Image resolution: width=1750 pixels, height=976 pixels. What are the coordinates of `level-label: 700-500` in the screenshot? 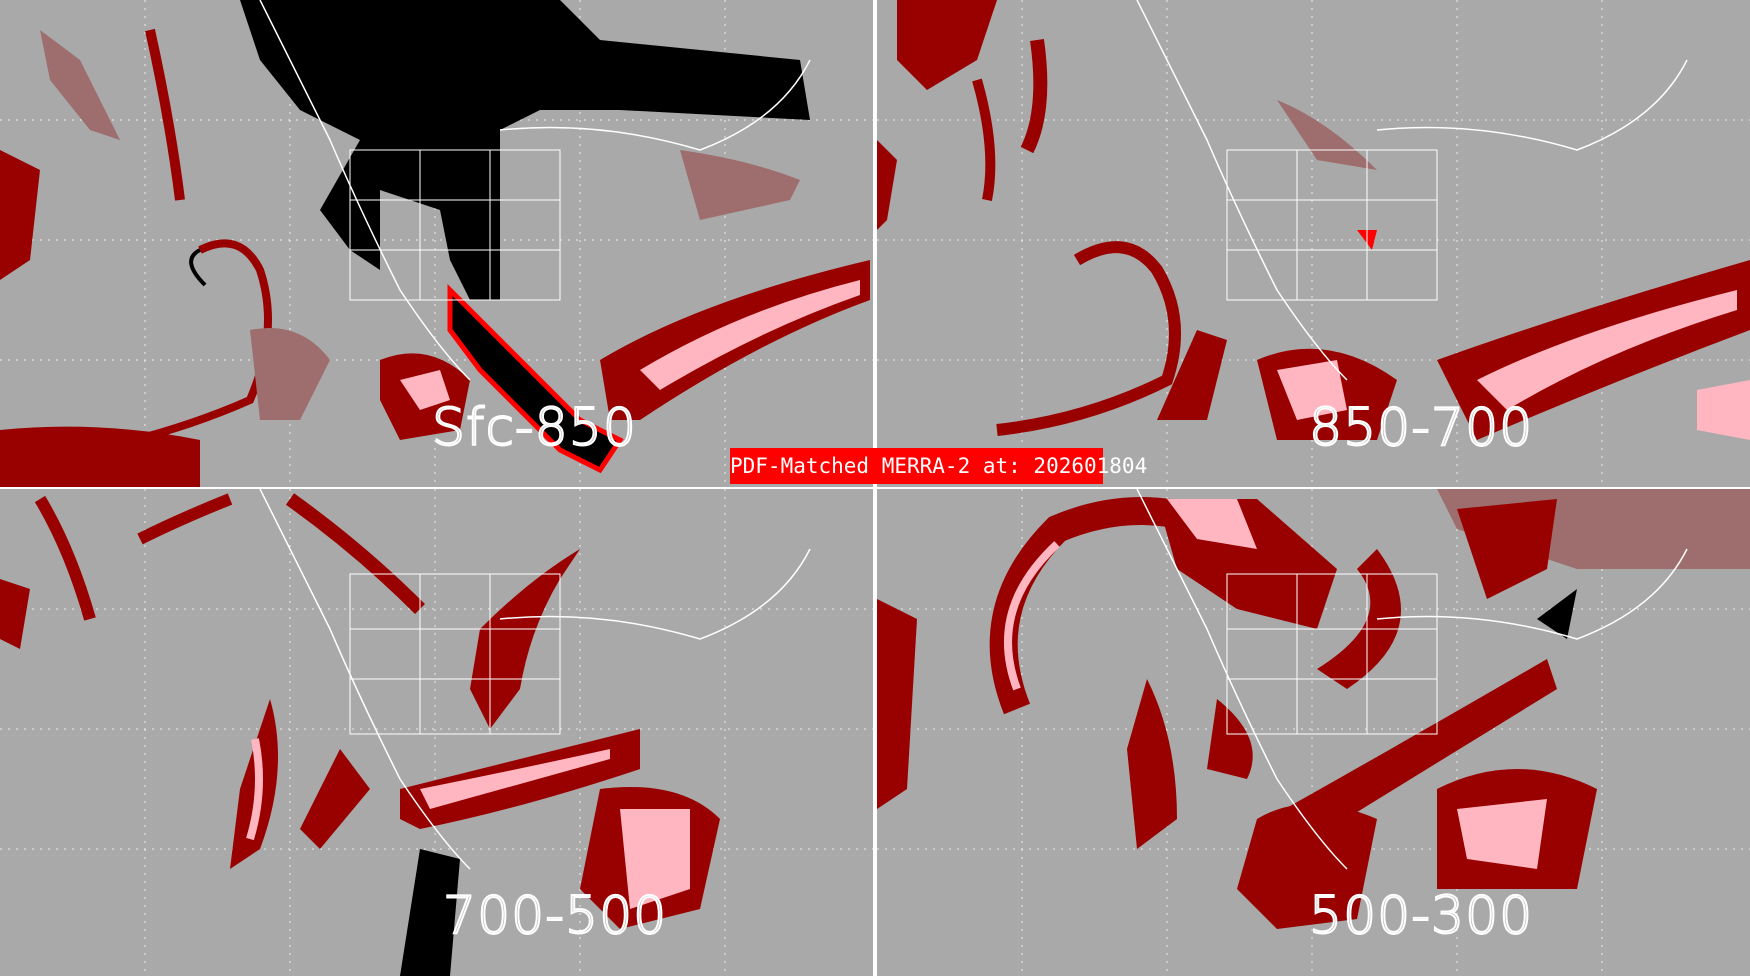 It's located at (555, 916).